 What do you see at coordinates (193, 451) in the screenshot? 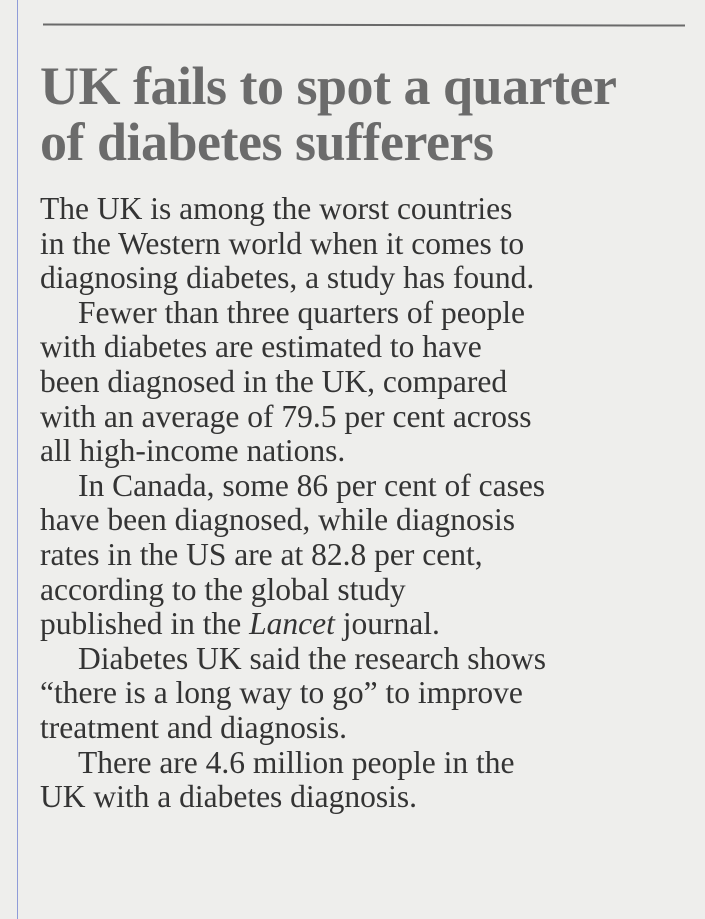
I see `body-line: all high-income nations.` at bounding box center [193, 451].